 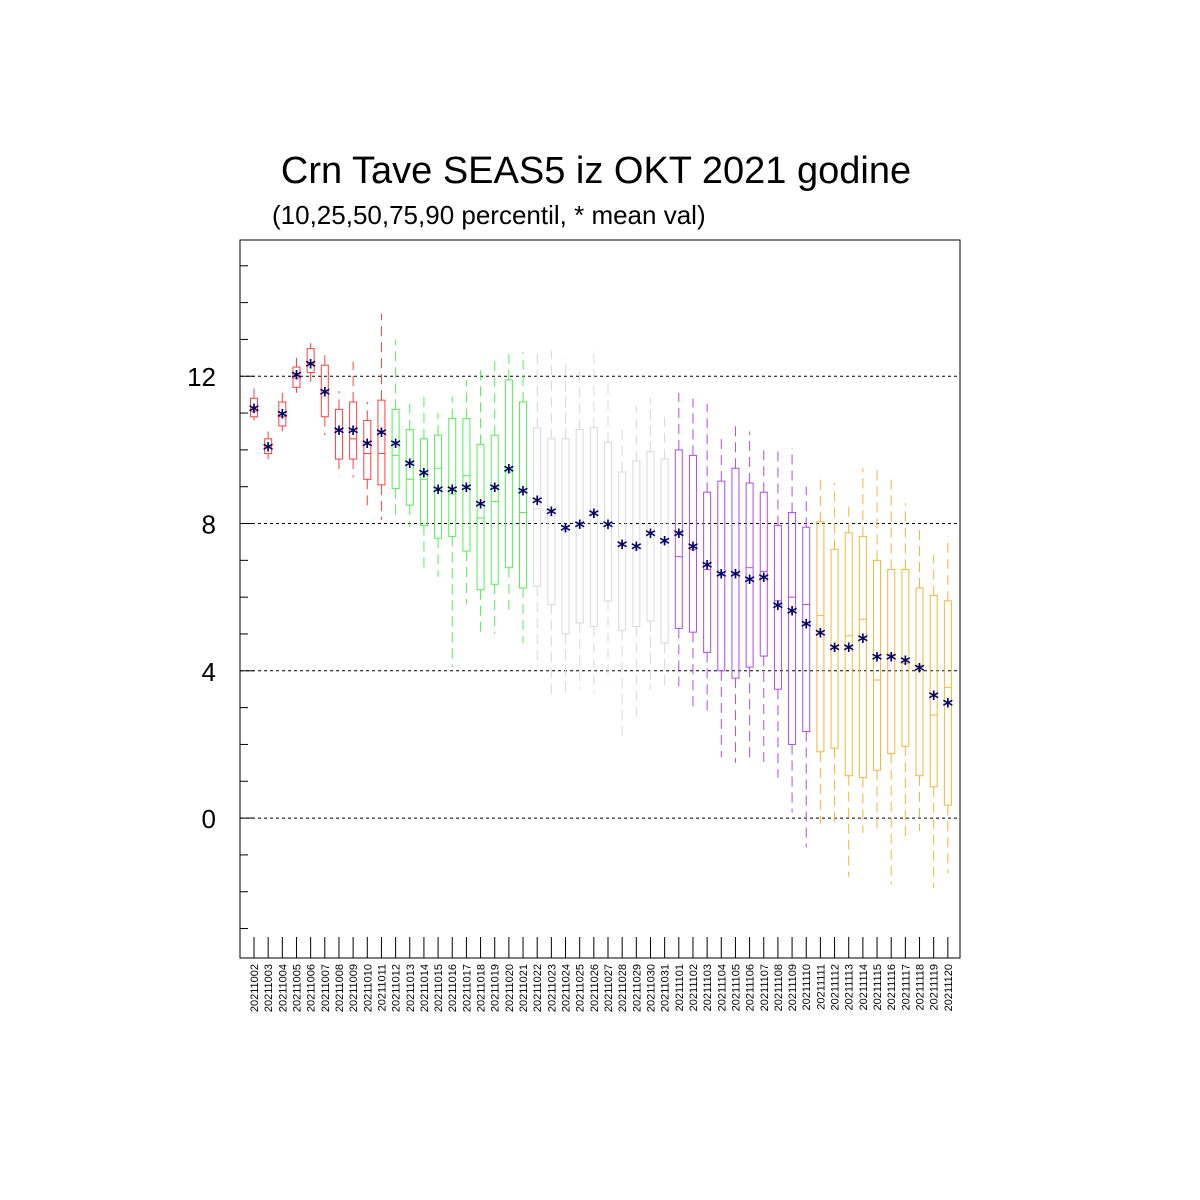 I want to click on x-tick-label: 20211010, so click(x=368, y=988).